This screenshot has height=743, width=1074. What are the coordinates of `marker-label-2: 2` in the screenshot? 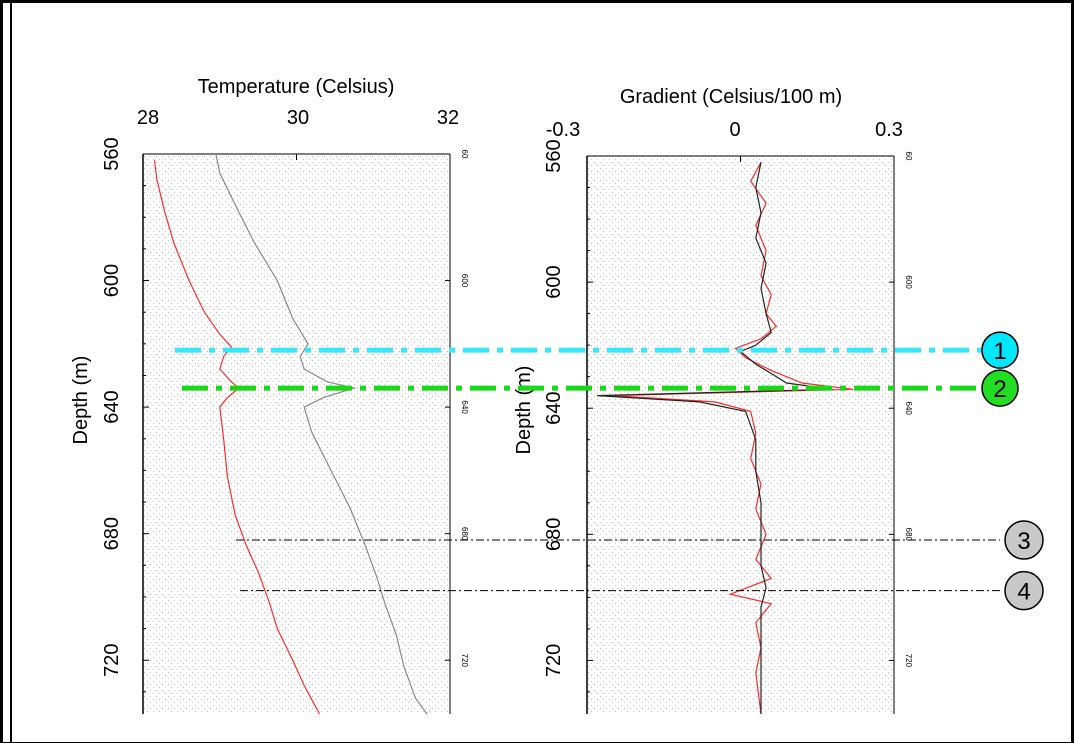 It's located at (999, 389).